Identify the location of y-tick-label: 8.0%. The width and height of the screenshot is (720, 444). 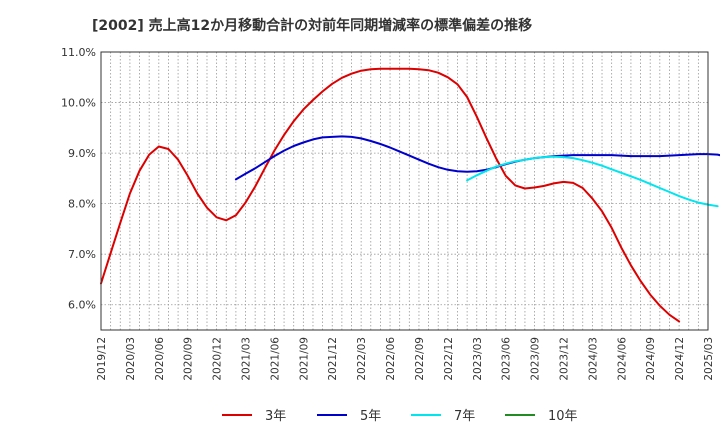
(82, 204).